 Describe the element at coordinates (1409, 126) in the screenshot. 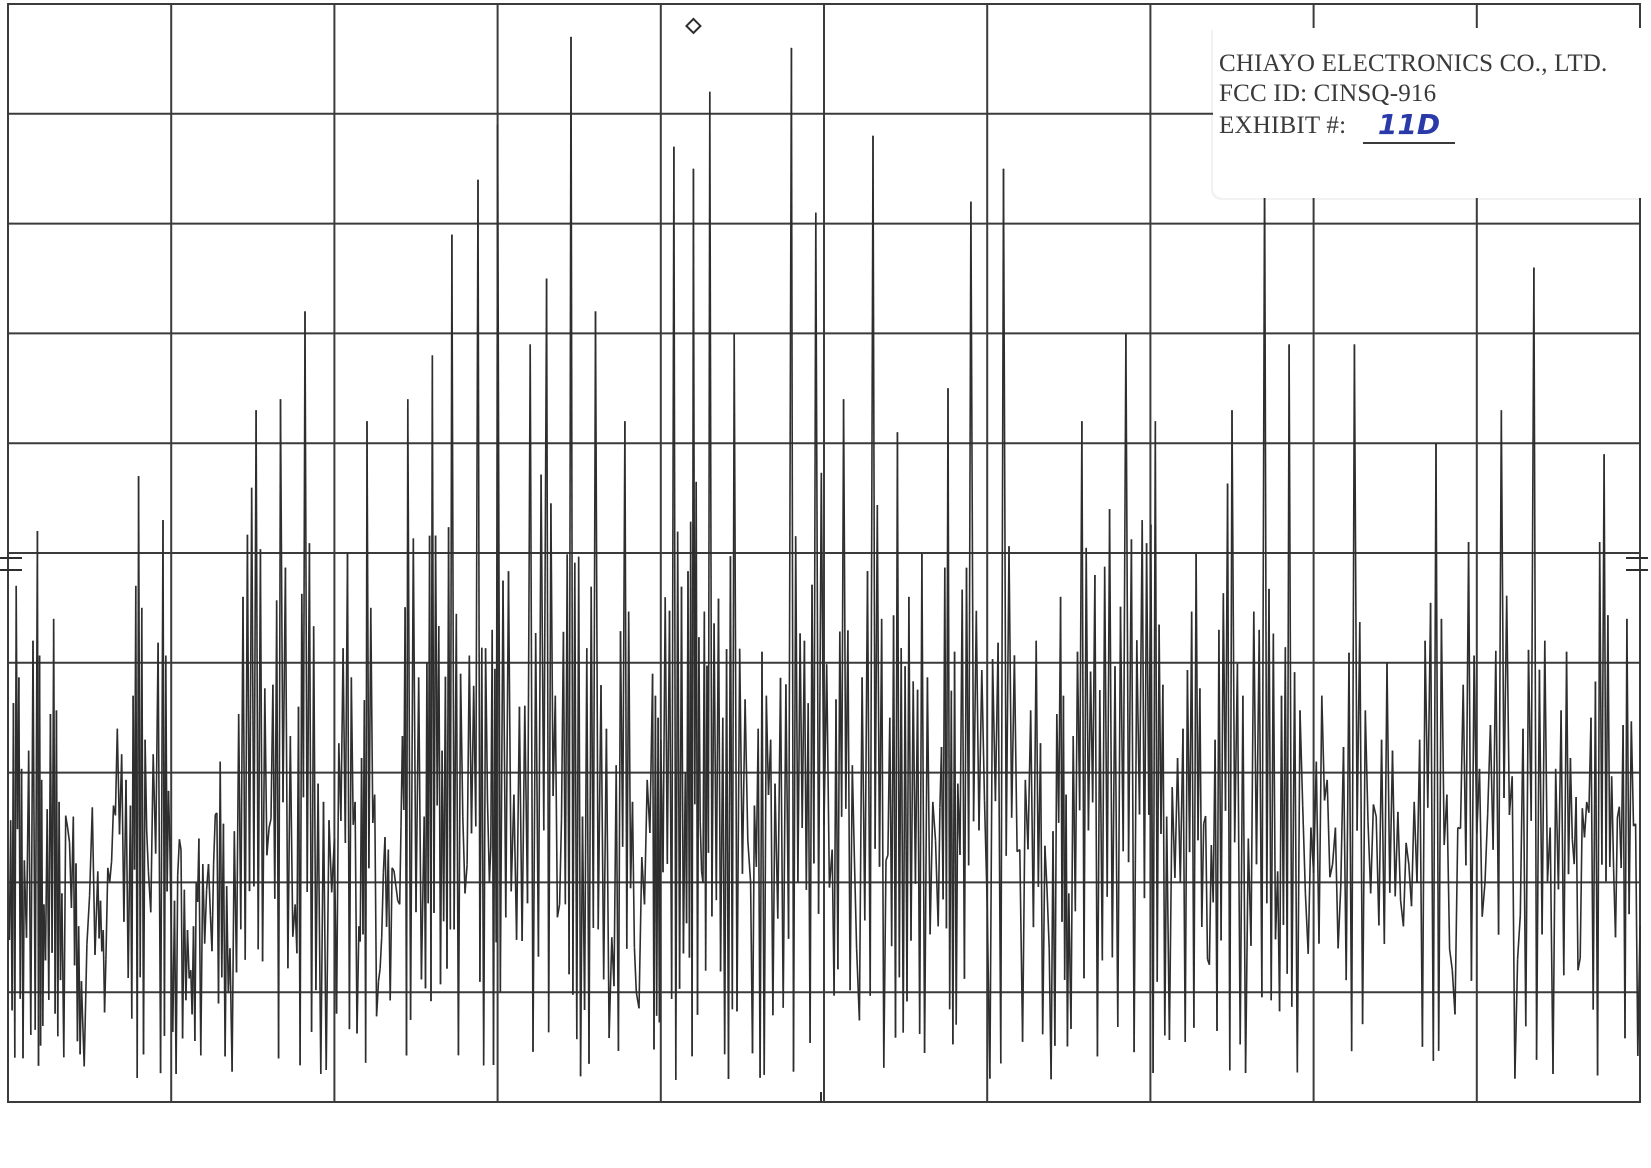

I see `exhibit-number: 11D` at that location.